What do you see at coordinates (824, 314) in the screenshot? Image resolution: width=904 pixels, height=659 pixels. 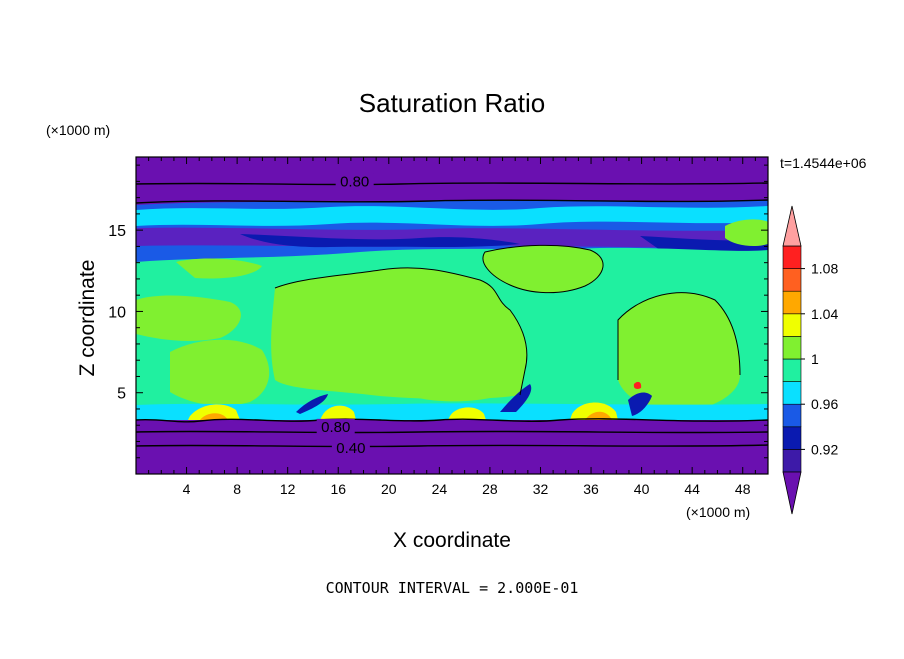 I see `colorbar-label: 1.04` at bounding box center [824, 314].